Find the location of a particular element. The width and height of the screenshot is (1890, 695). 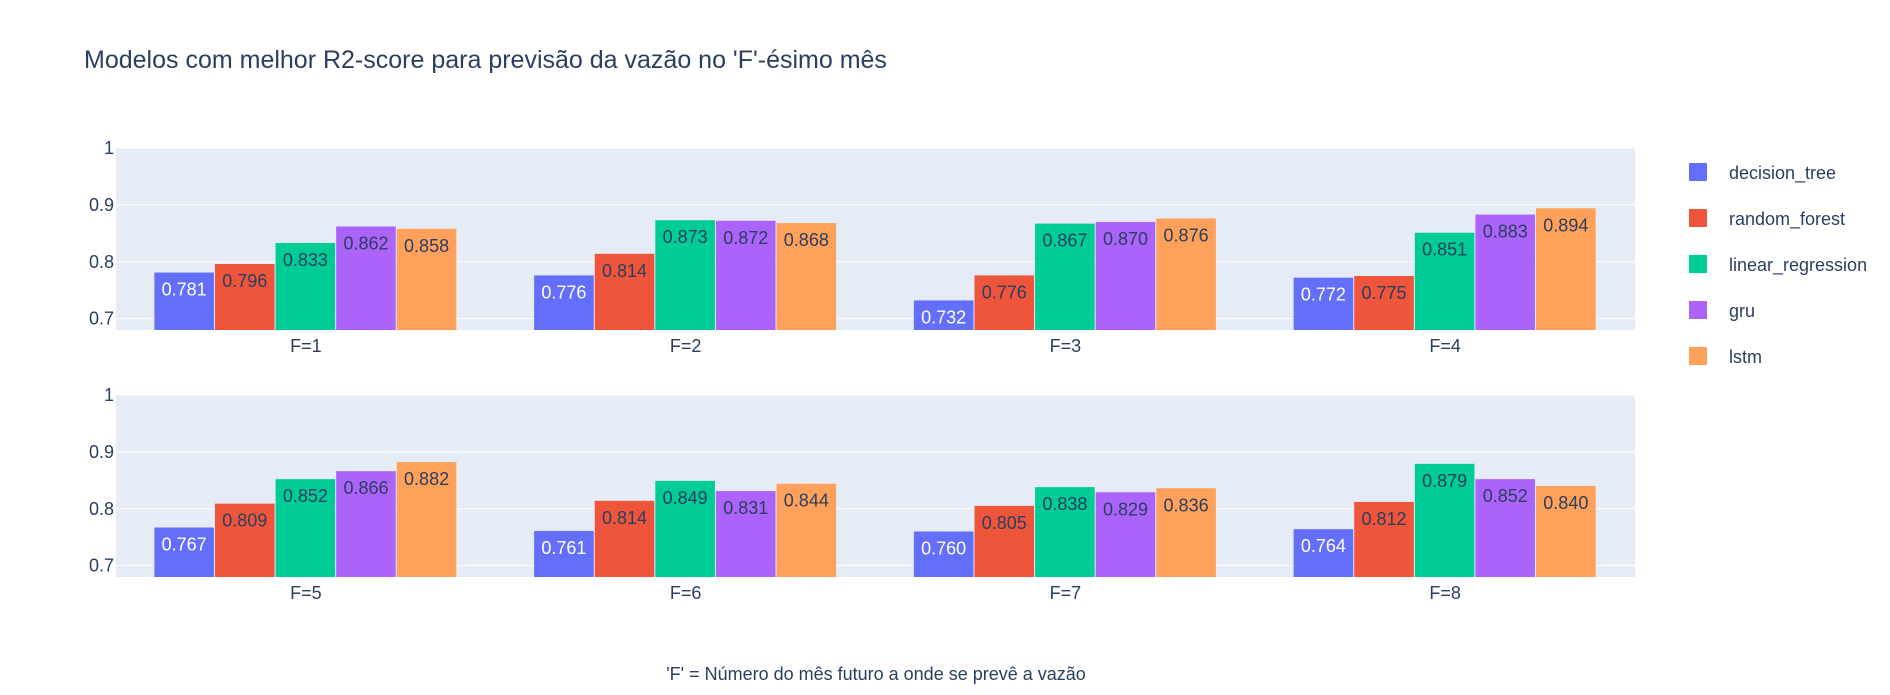

data-label: 0.894 is located at coordinates (1565, 225).